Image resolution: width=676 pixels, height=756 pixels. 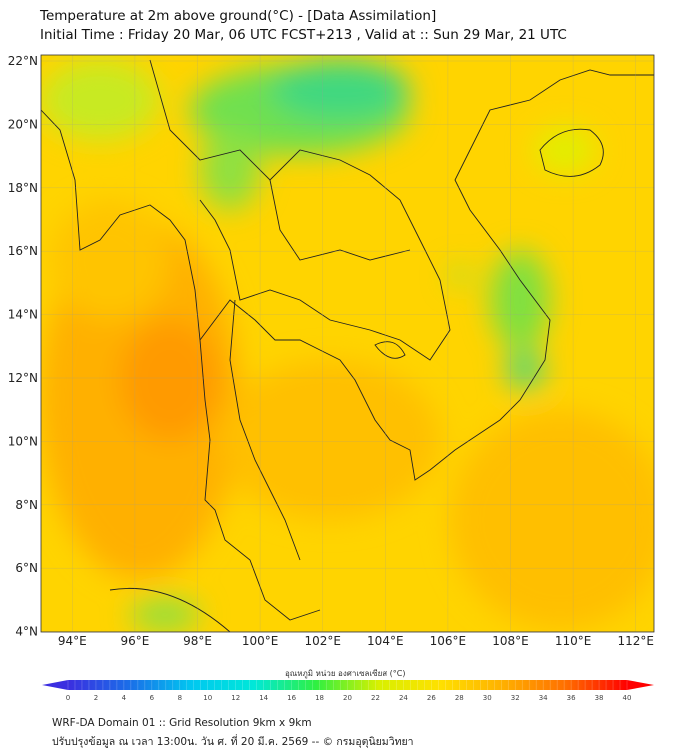 I want to click on lon-label: 100°E, so click(x=260, y=641).